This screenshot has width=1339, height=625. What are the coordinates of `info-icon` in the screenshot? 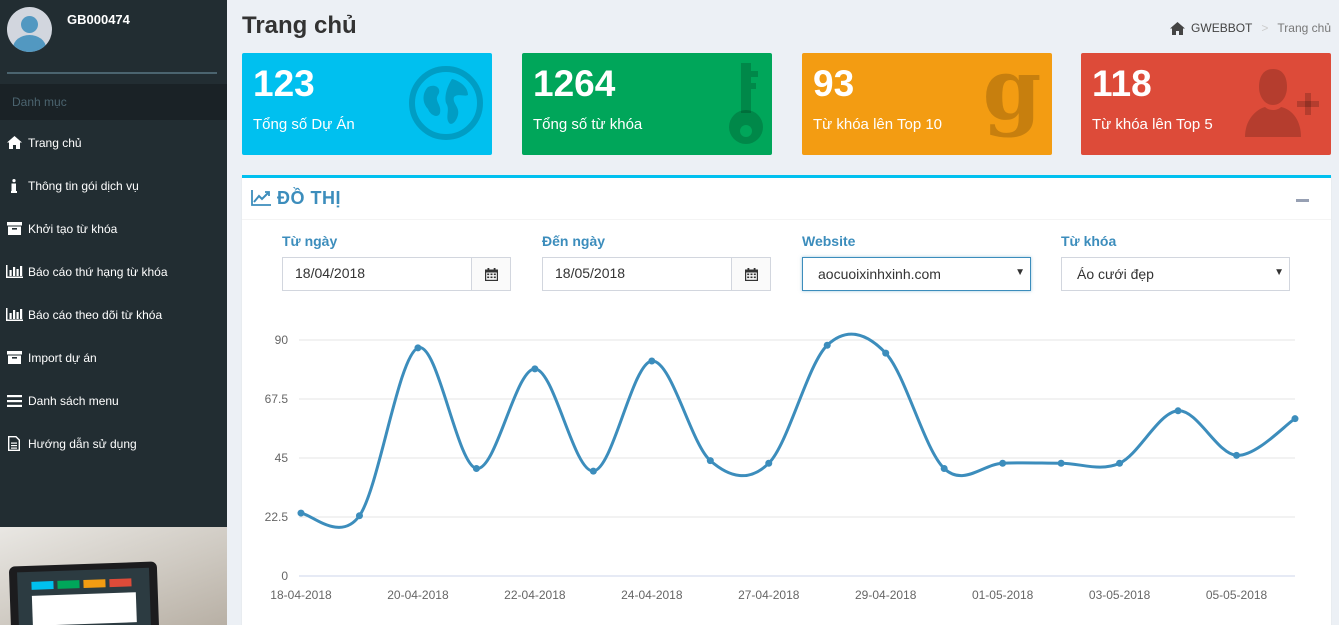 It's located at (14, 186).